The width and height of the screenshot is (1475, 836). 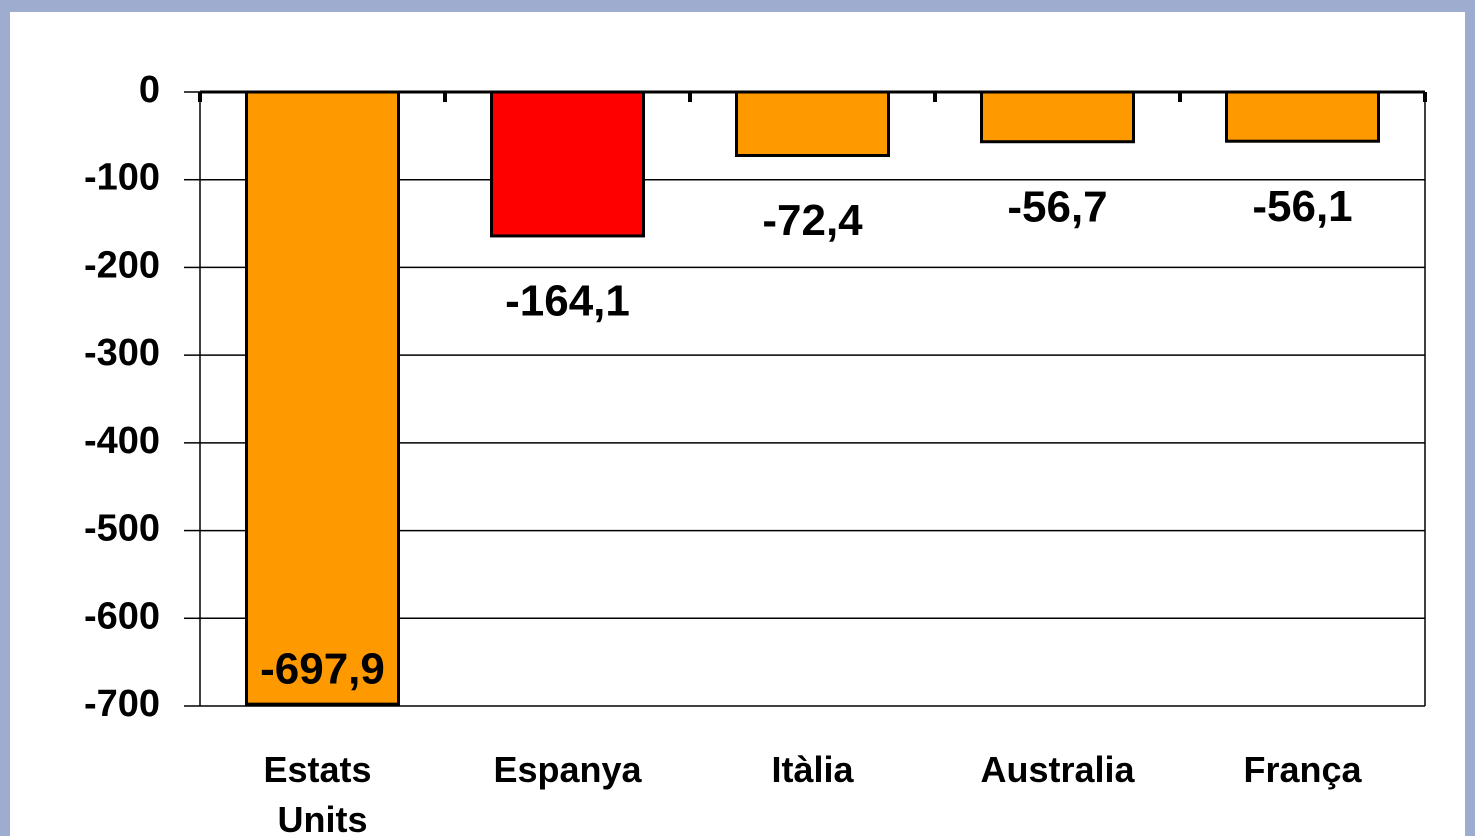 I want to click on x-tick-label: Espanya, so click(x=567, y=769).